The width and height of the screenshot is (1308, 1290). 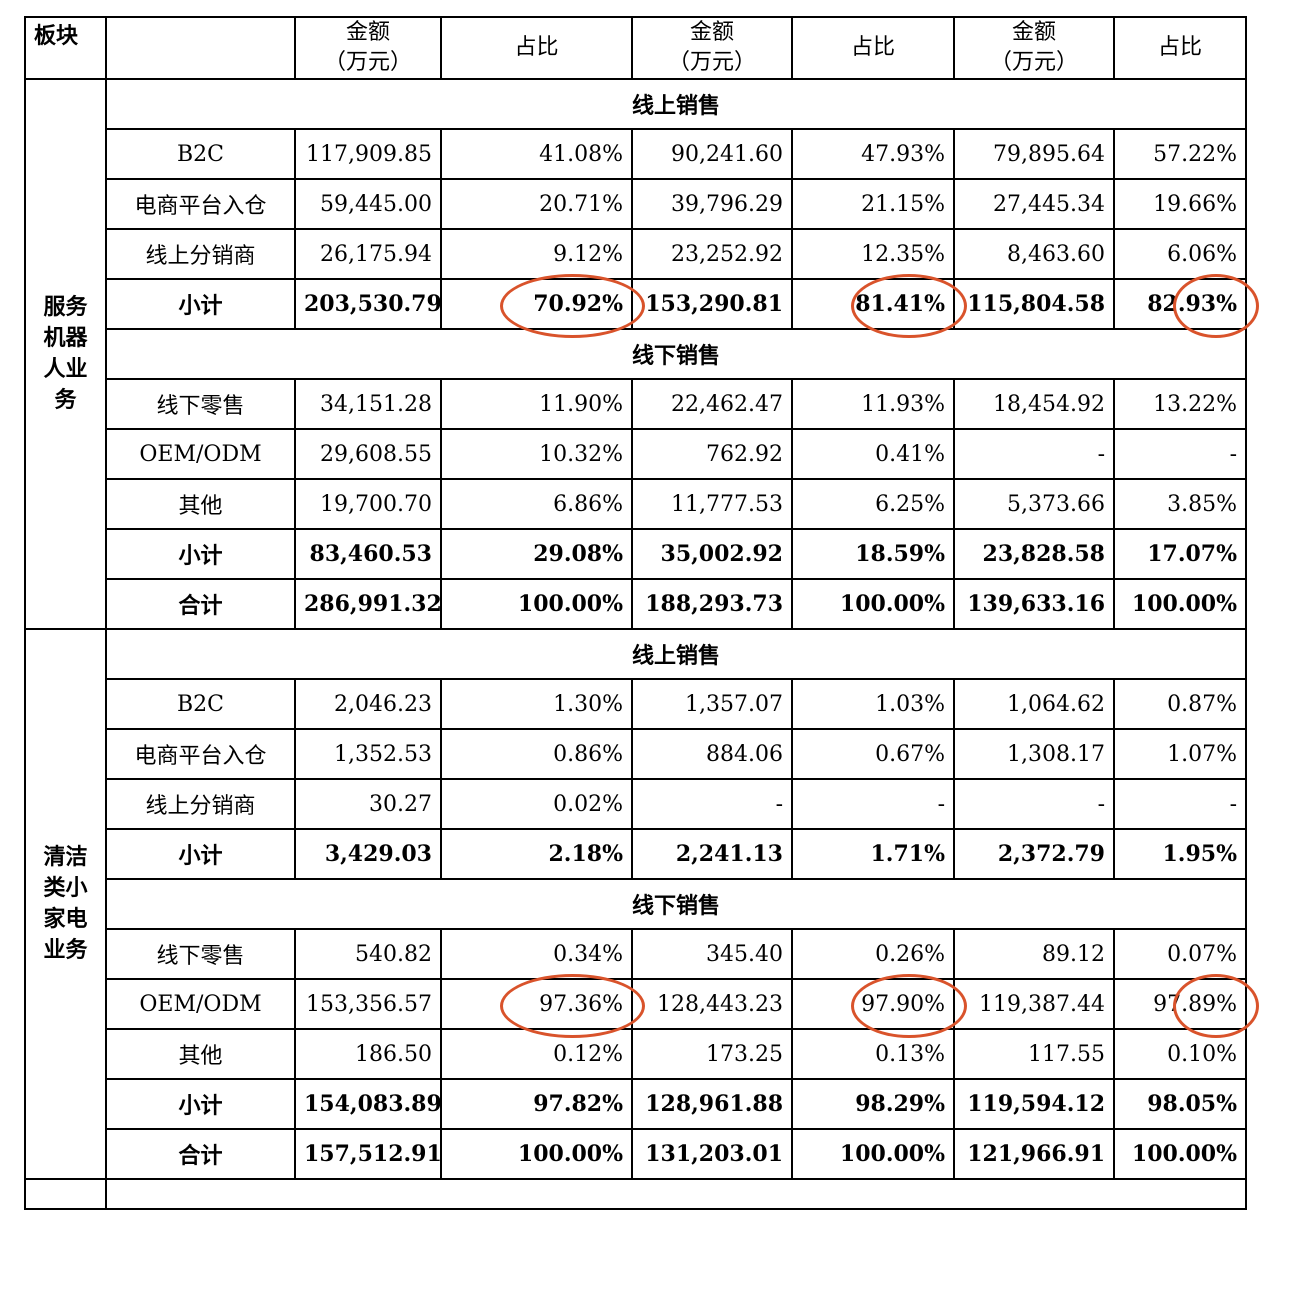 What do you see at coordinates (727, 204) in the screenshot?
I see `cell-value: 39,796.29` at bounding box center [727, 204].